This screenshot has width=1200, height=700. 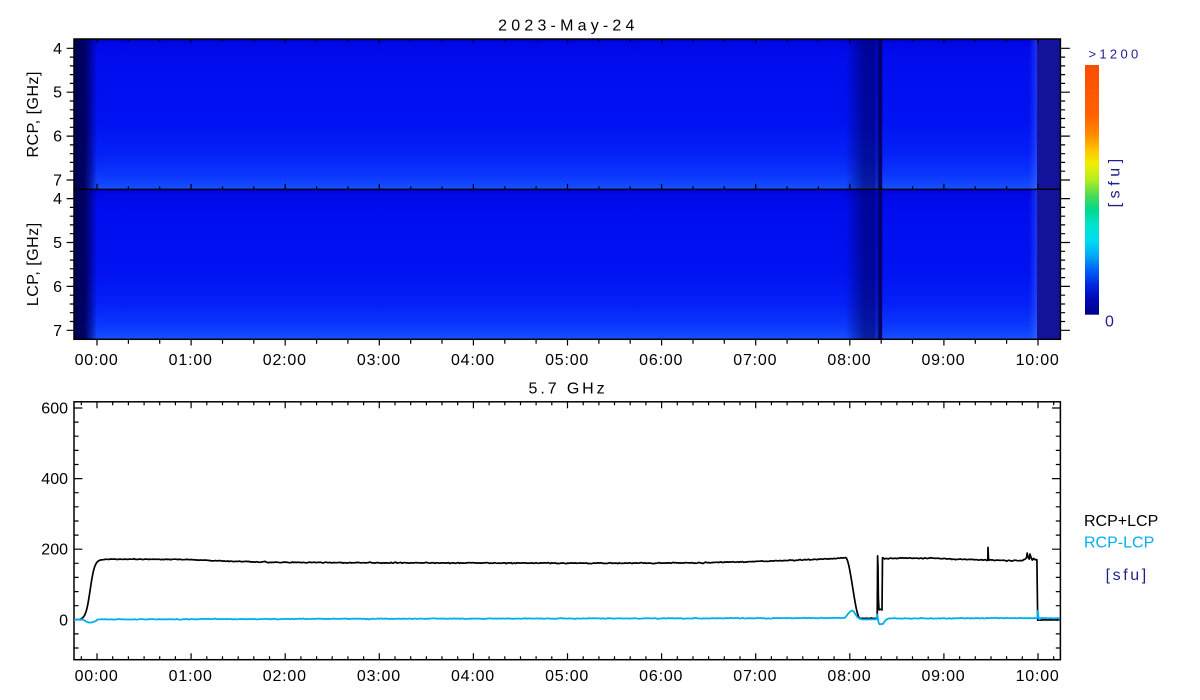 What do you see at coordinates (54, 479) in the screenshot?
I see `svg-text: 400` at bounding box center [54, 479].